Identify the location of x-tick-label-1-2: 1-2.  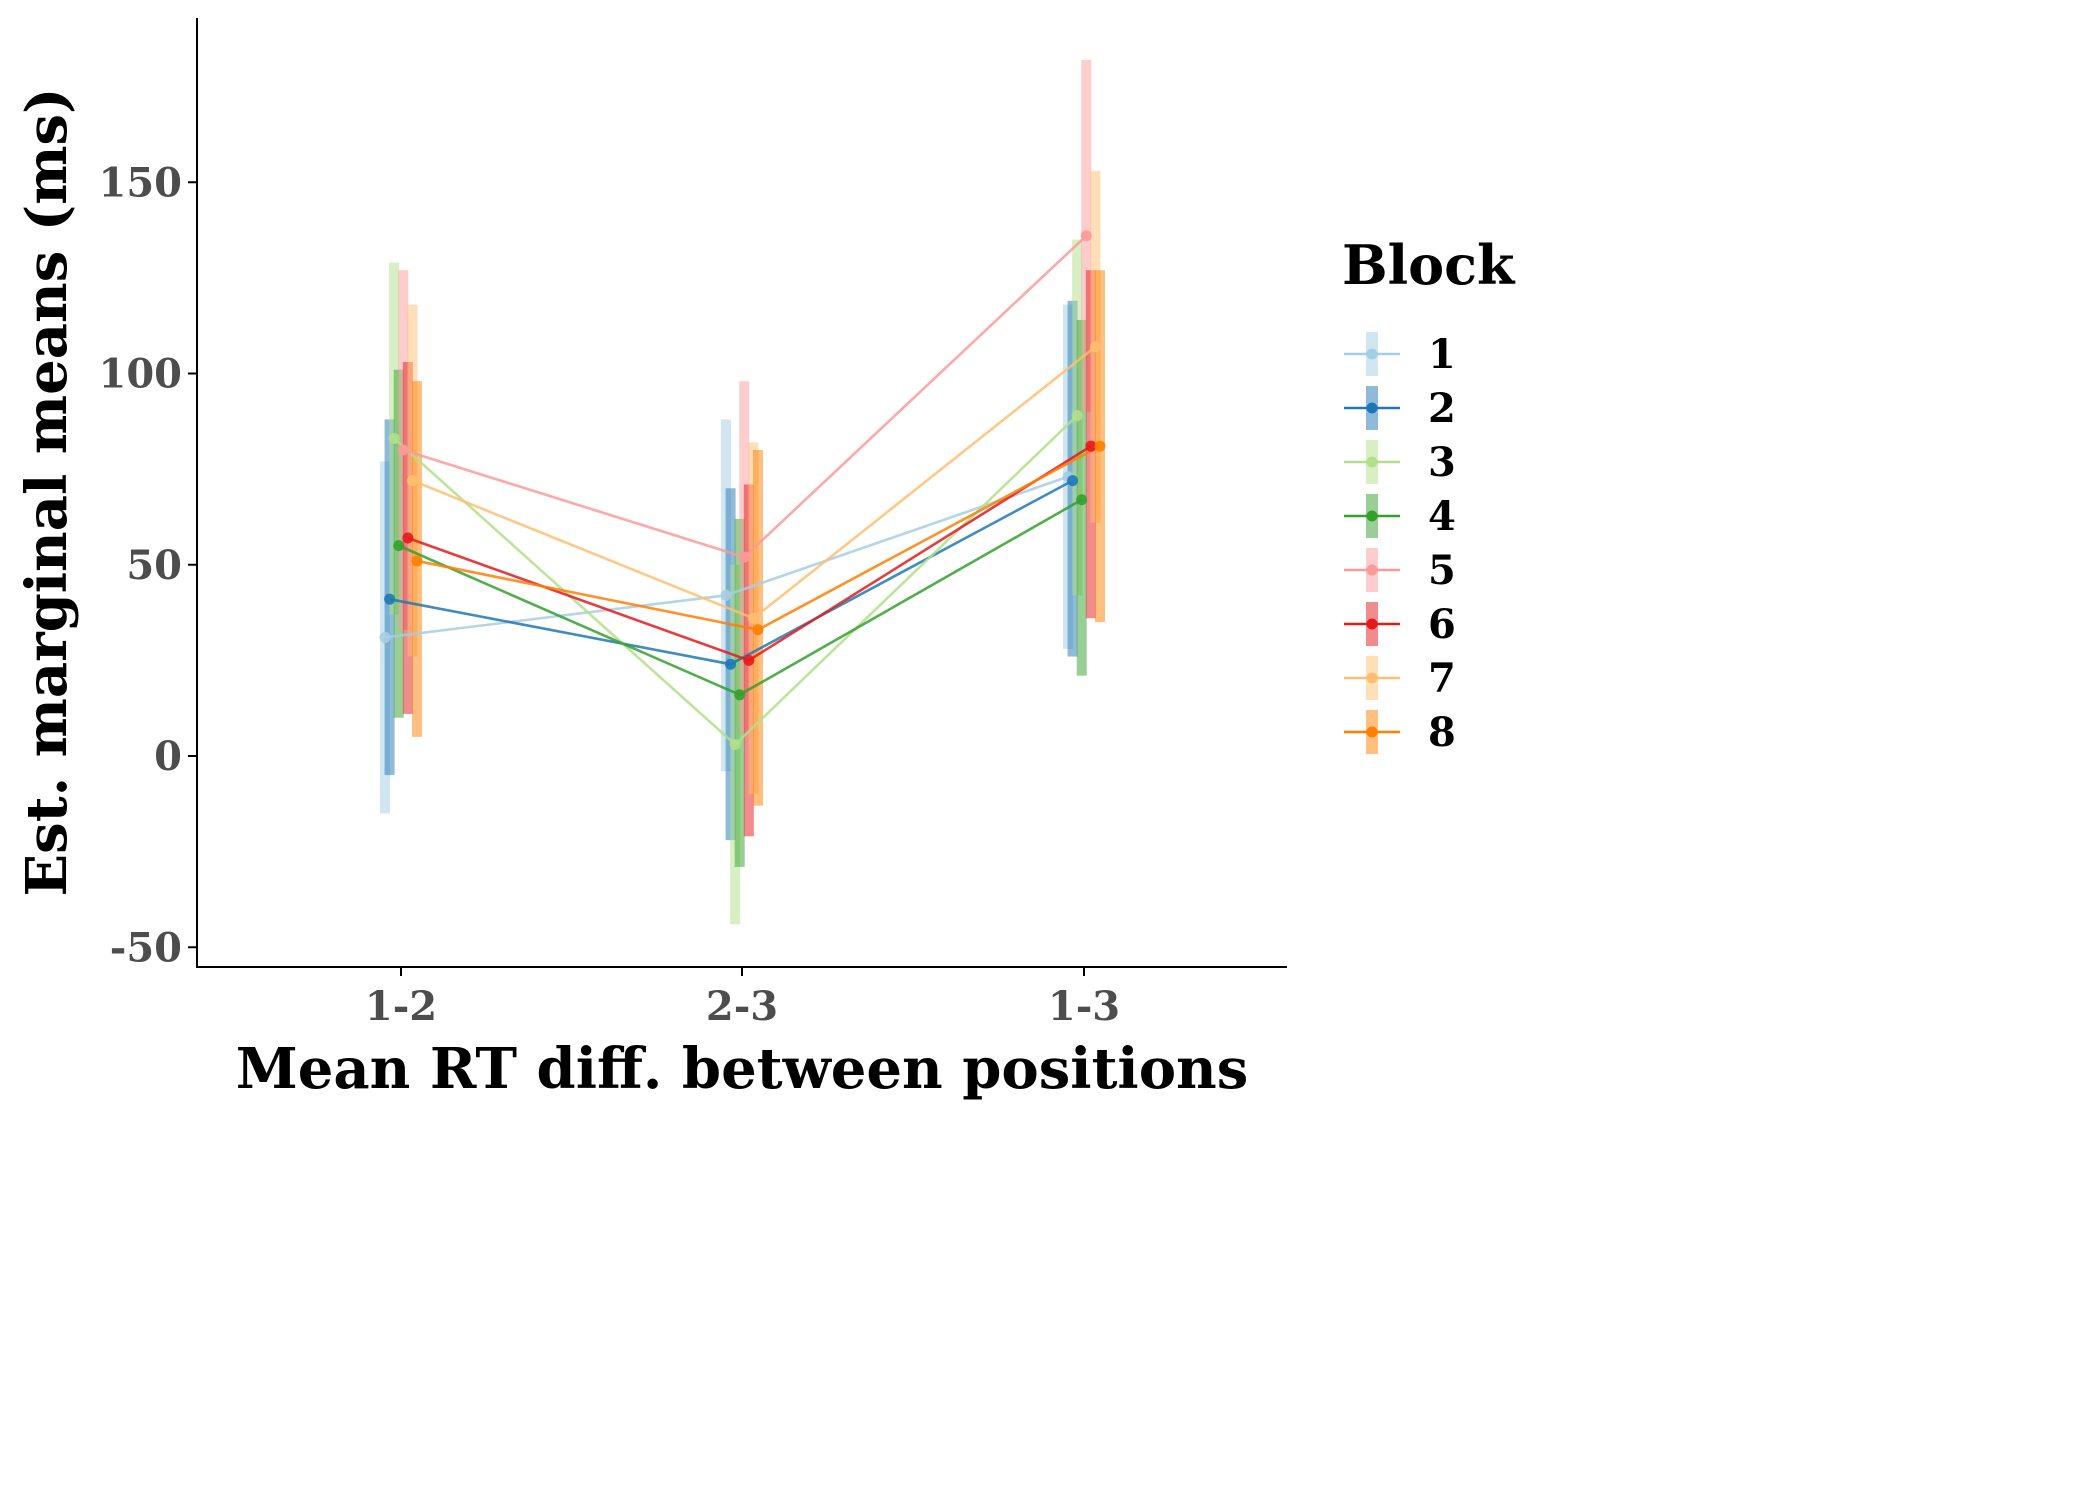
(401, 1006).